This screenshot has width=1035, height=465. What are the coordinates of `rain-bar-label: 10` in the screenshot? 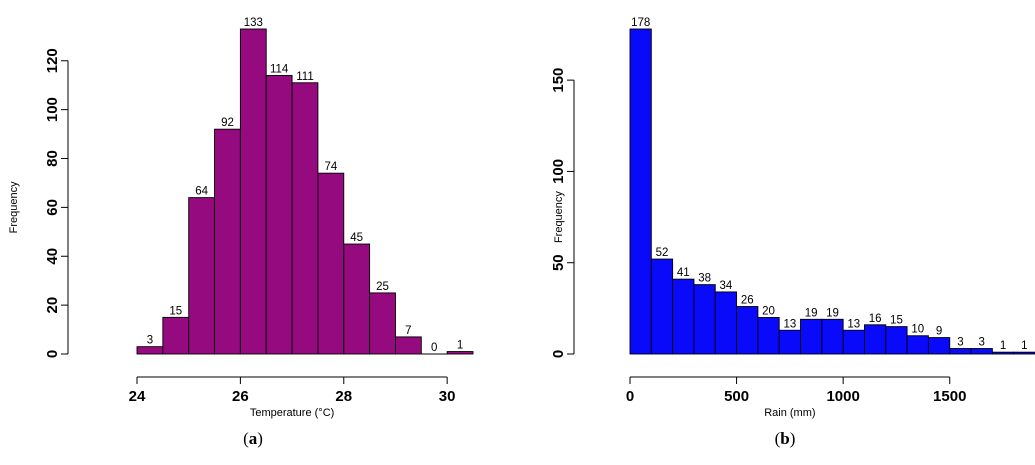 It's located at (917, 330).